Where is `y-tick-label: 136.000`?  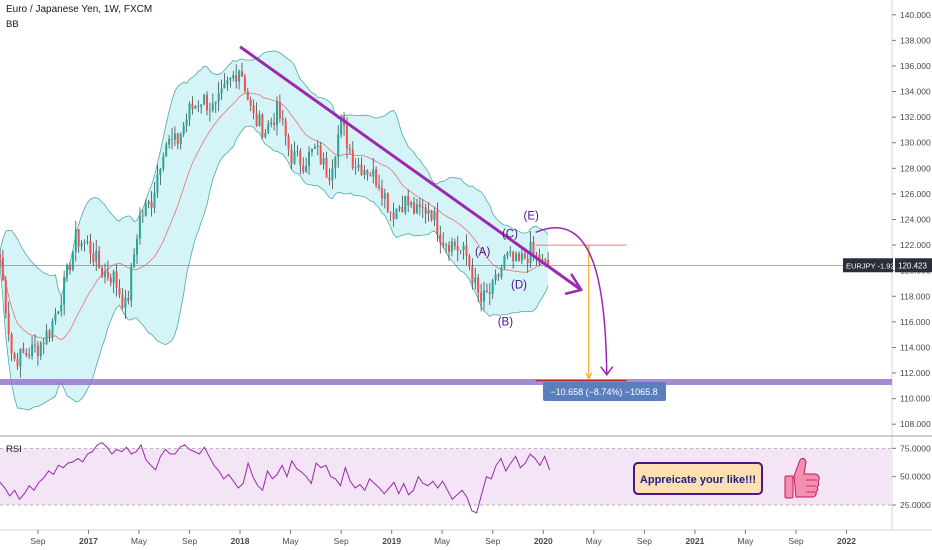
y-tick-label: 136.000 is located at coordinates (915, 66).